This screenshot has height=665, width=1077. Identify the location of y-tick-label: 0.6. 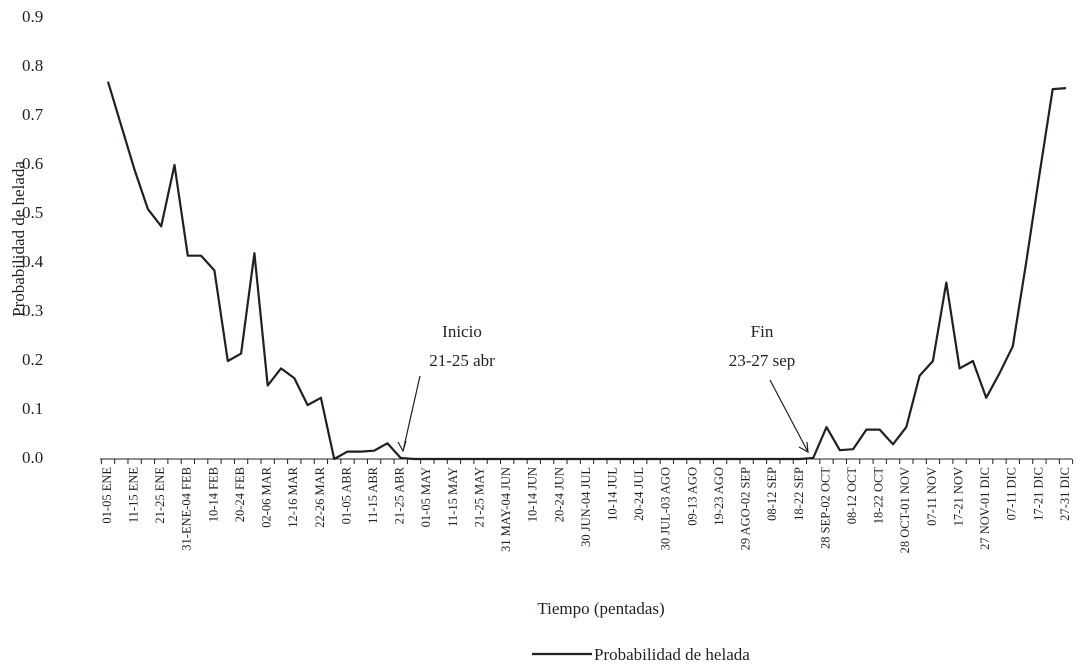
(32, 163).